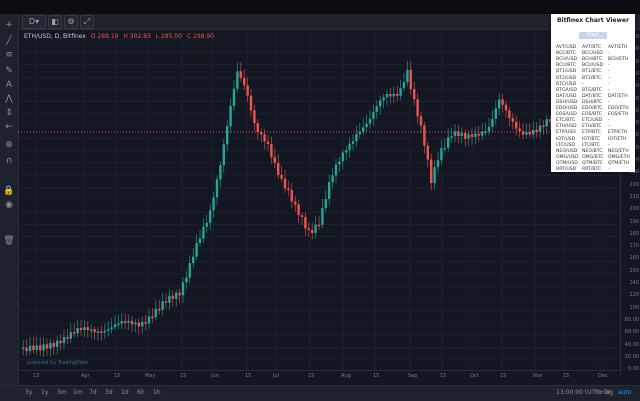 The height and width of the screenshot is (401, 640). What do you see at coordinates (618, 115) in the screenshot?
I see `pair-link: EOS/ETH` at bounding box center [618, 115].